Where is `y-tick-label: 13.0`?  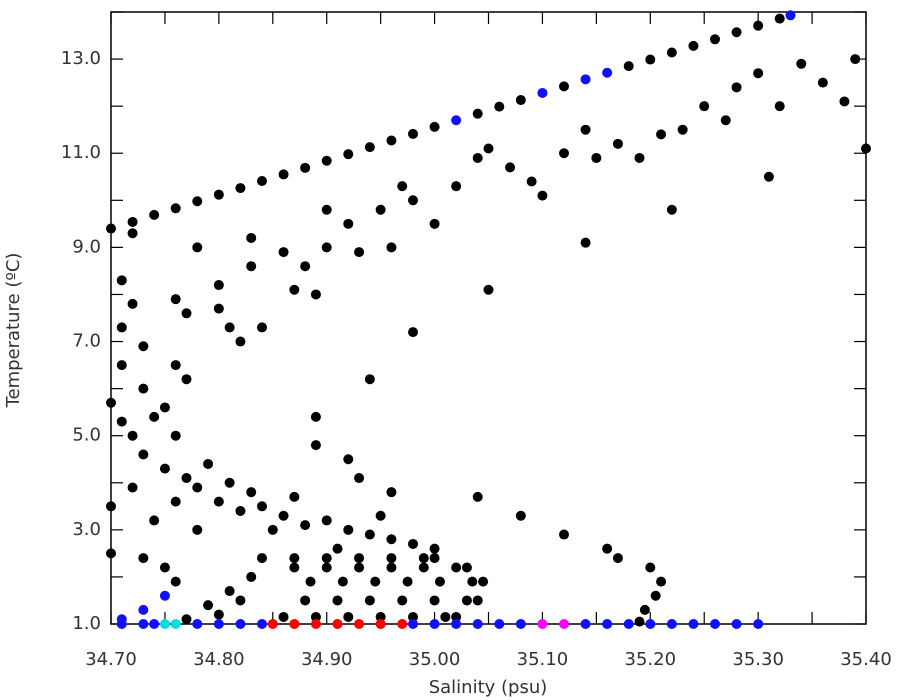 y-tick-label: 13.0 is located at coordinates (81, 58).